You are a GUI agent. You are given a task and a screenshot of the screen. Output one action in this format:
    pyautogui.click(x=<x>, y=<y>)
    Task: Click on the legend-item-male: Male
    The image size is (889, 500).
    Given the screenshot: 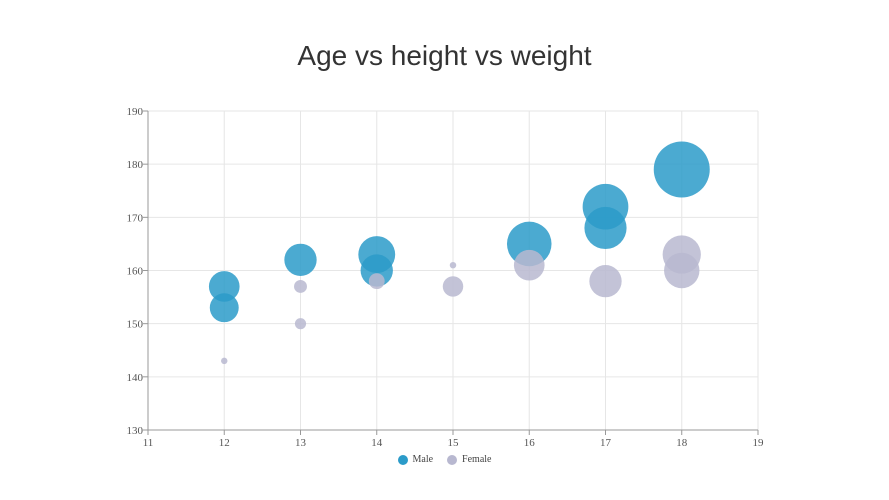 What is the action you would take?
    pyautogui.click(x=415, y=459)
    